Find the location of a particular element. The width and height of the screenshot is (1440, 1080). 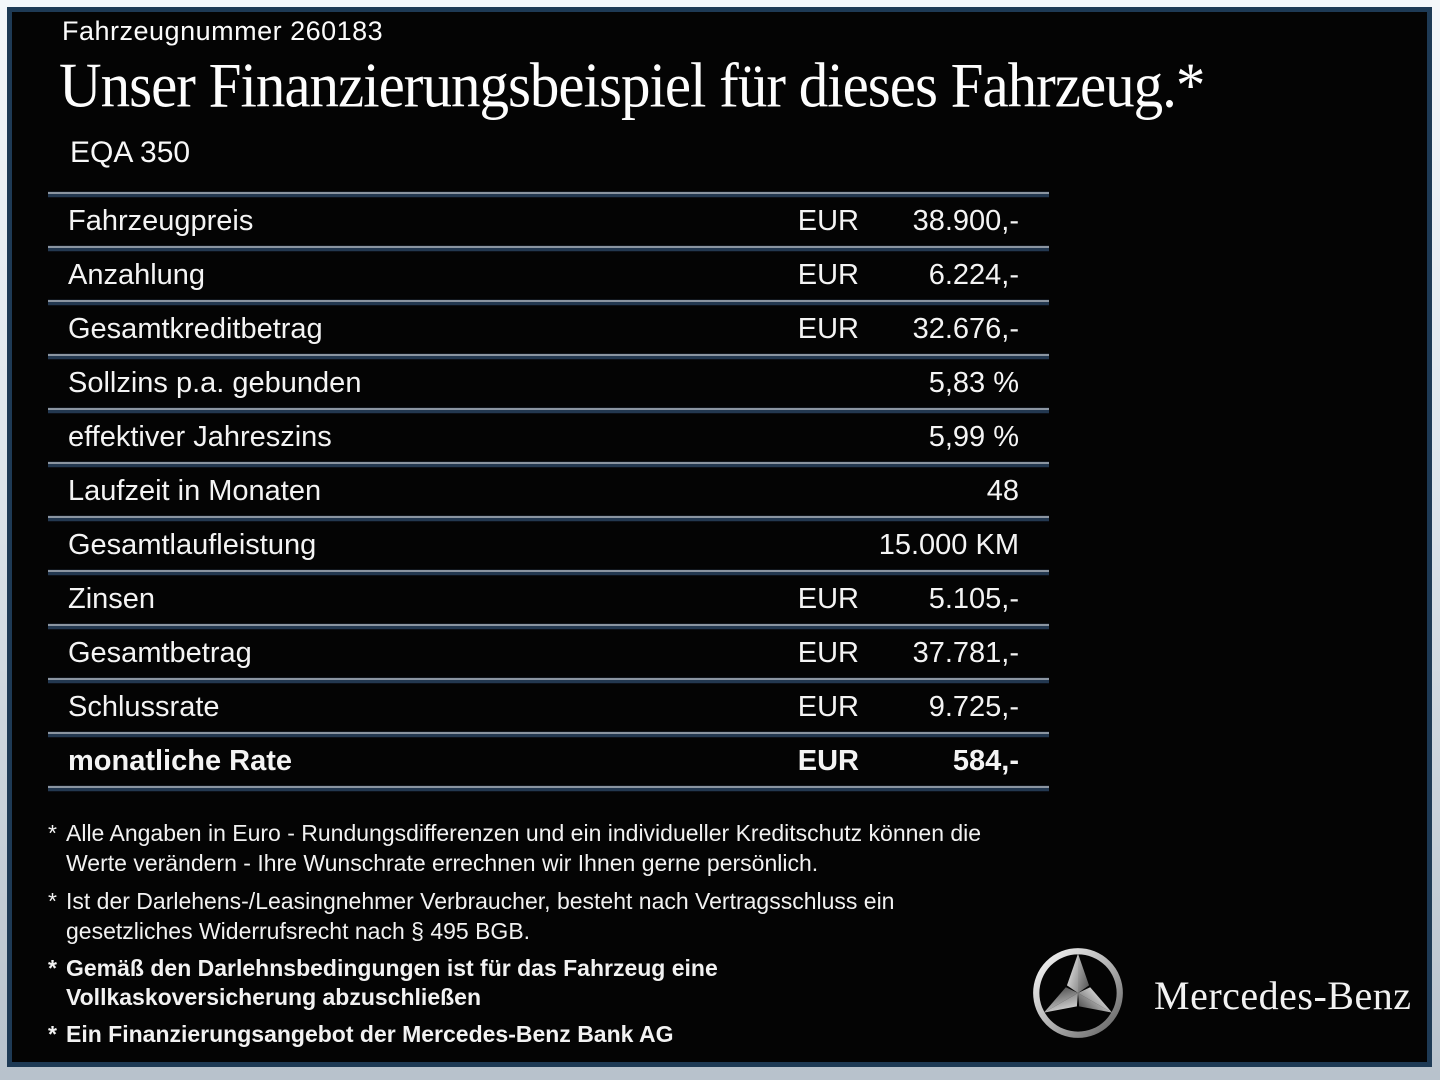

row-value: 48 is located at coordinates (1002, 491).